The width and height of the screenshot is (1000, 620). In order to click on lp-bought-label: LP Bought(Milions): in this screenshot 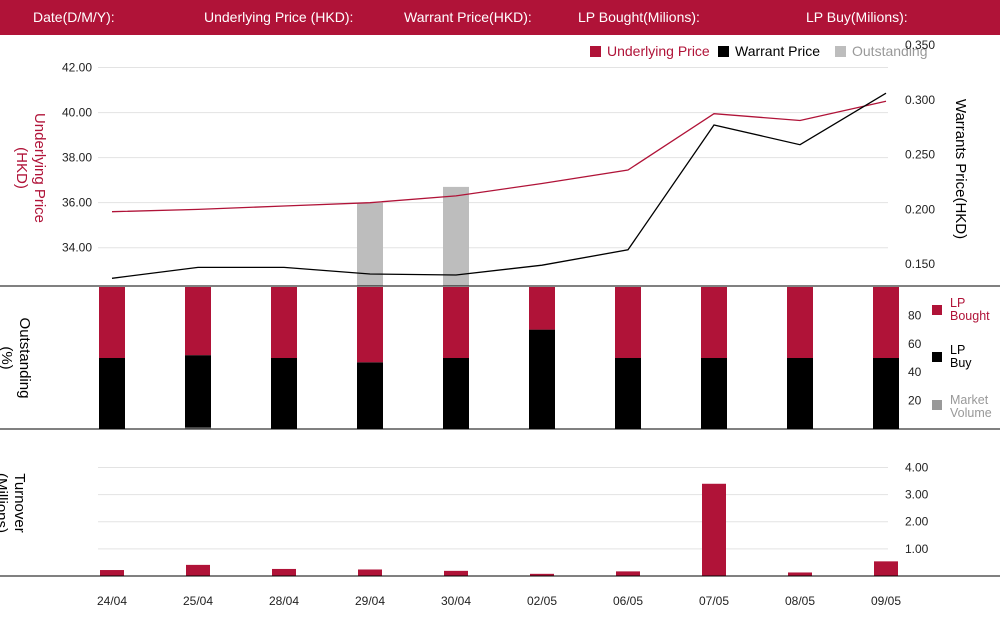, I will do `click(639, 17)`.